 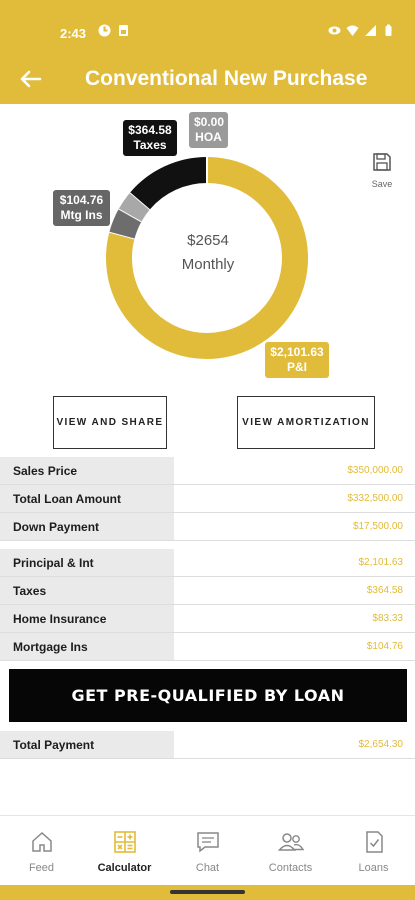 I want to click on battery-icon, so click(x=388, y=30).